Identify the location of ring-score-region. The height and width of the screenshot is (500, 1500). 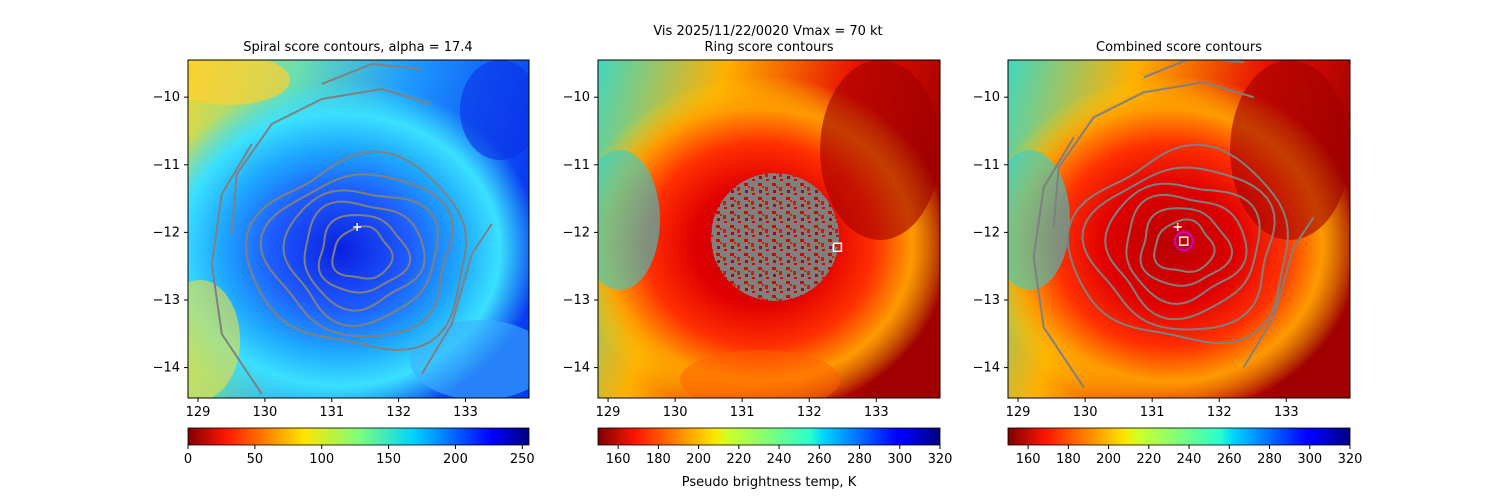
(775, 237).